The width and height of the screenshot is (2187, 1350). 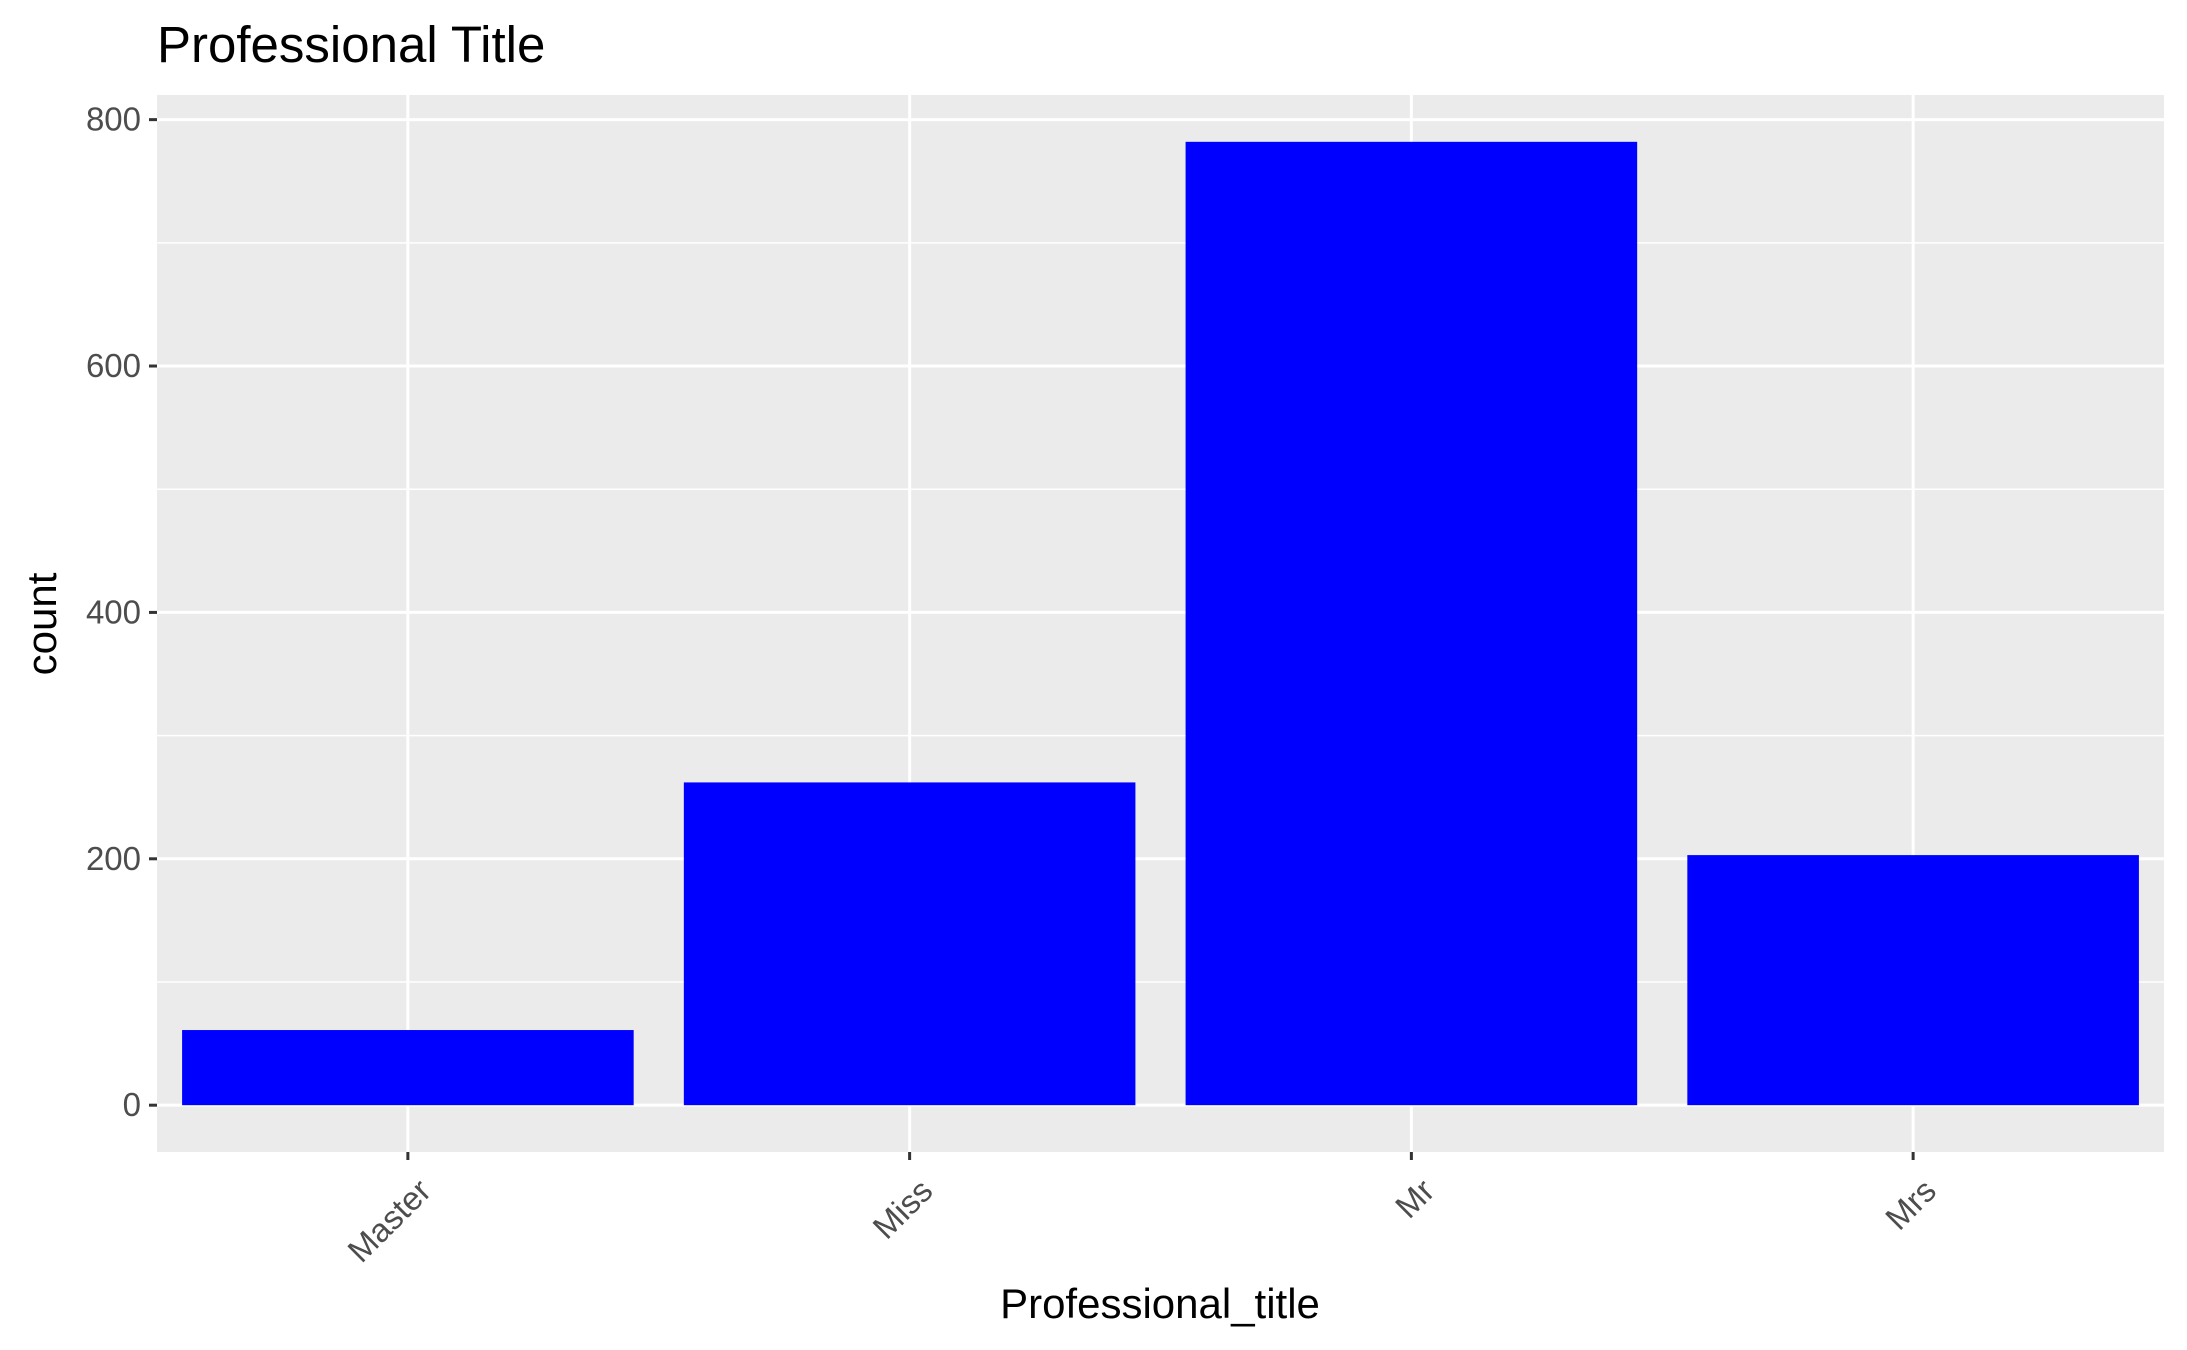 What do you see at coordinates (113, 119) in the screenshot?
I see `y-tick-label: 800` at bounding box center [113, 119].